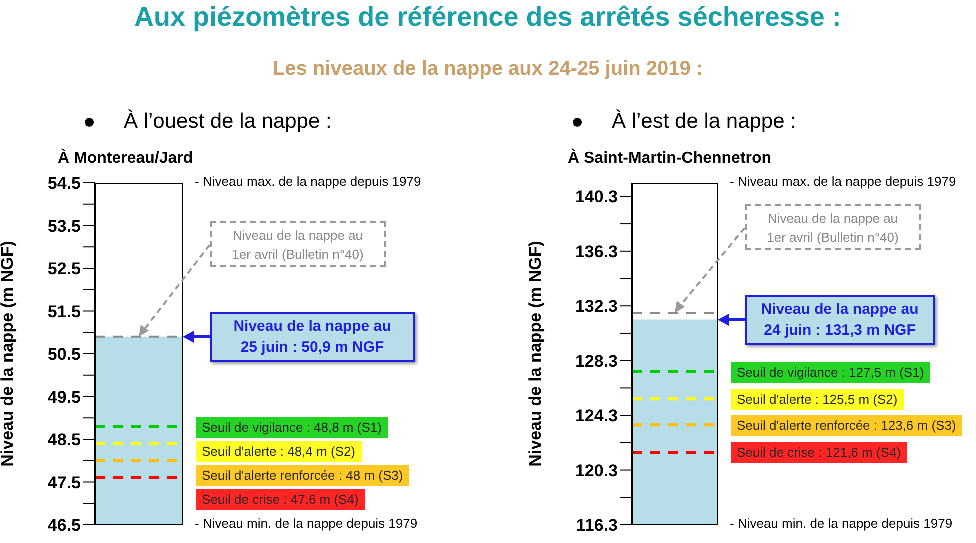 The width and height of the screenshot is (976, 543). What do you see at coordinates (830, 372) in the screenshot?
I see `ref-line-label: Seuil de vigilance : 127,5 m (S1)` at bounding box center [830, 372].